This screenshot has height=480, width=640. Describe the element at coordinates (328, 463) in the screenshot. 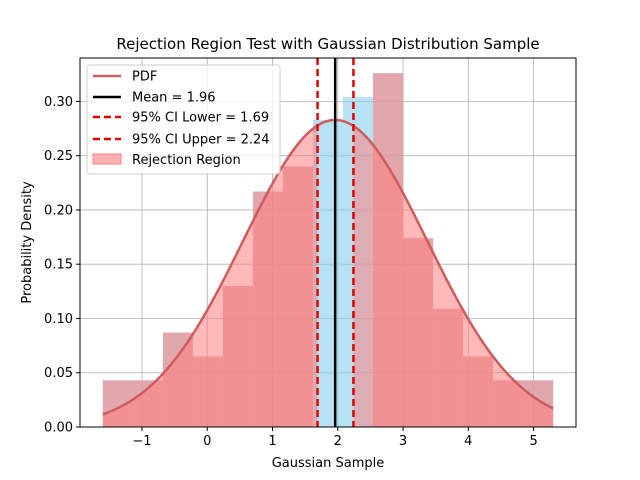

I see `x-axis-label: Gaussian Sample` at that location.